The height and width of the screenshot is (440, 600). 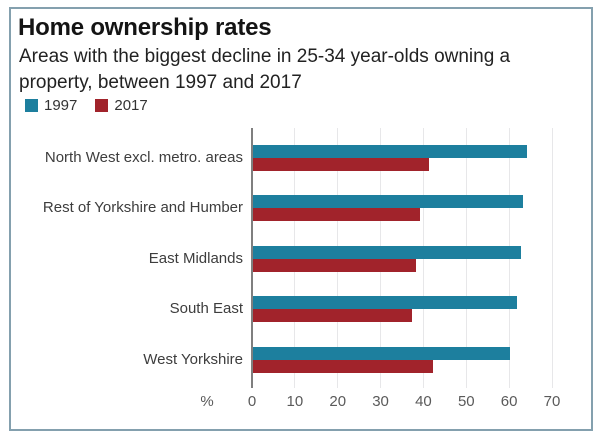 I want to click on x-tick-label: 40, so click(x=423, y=401).